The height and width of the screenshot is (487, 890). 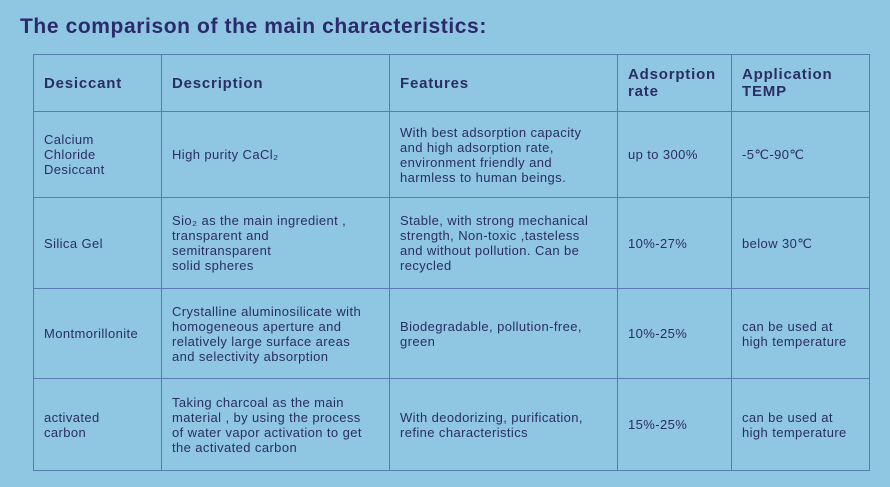 I want to click on cell-adsorption-rate: 15%-25%, so click(x=674, y=424).